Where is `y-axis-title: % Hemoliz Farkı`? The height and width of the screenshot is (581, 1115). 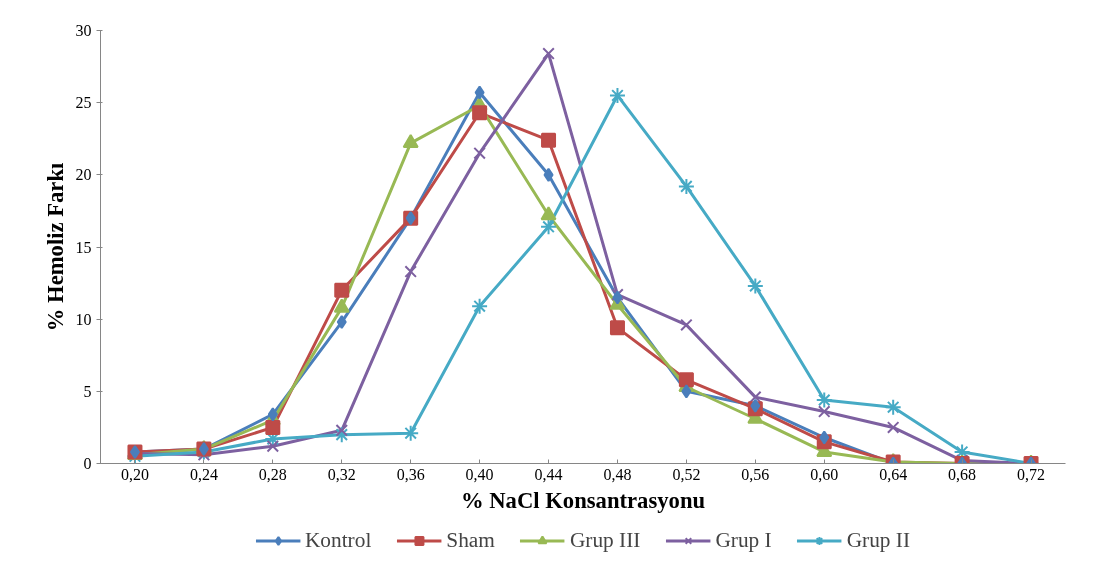 y-axis-title: % Hemoliz Farkı is located at coordinates (55, 247).